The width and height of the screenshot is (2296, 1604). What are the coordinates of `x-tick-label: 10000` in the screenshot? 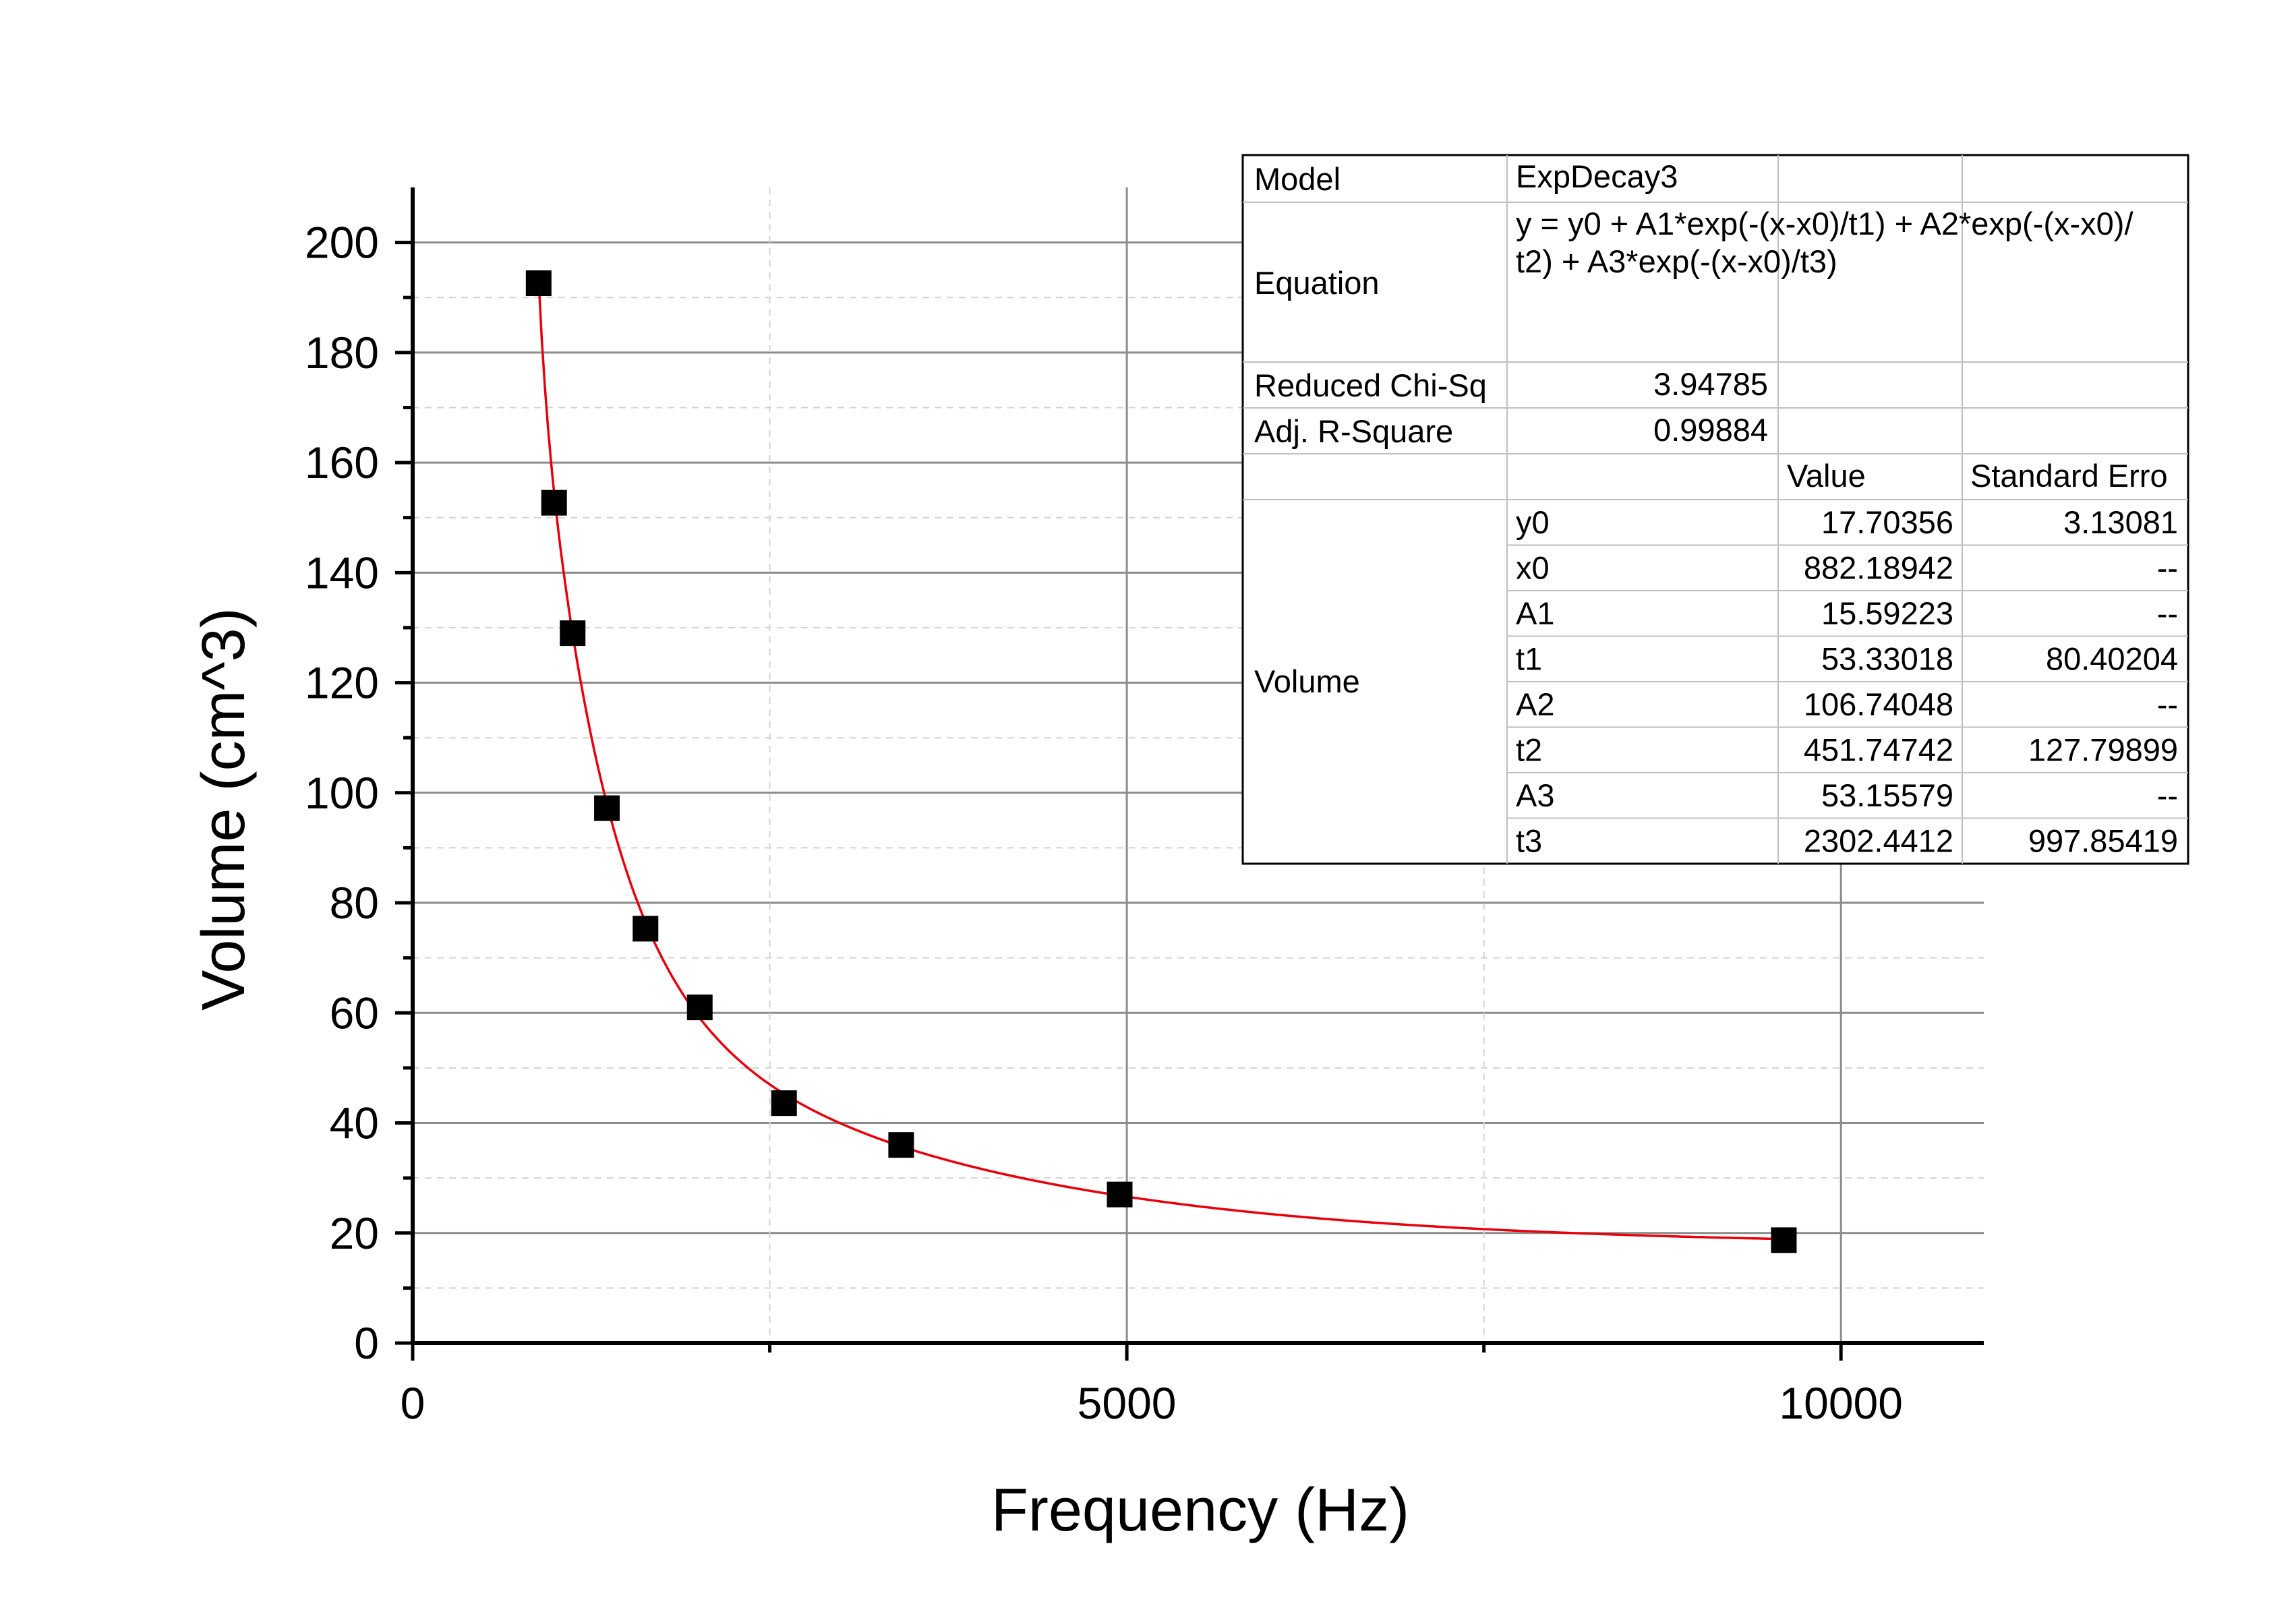 It's located at (1841, 1403).